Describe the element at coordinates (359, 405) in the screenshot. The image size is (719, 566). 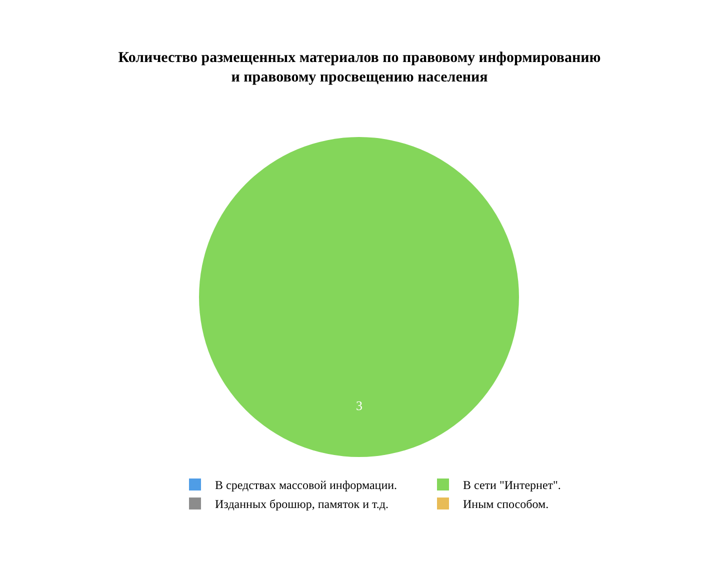
I see `data-label: 3` at that location.